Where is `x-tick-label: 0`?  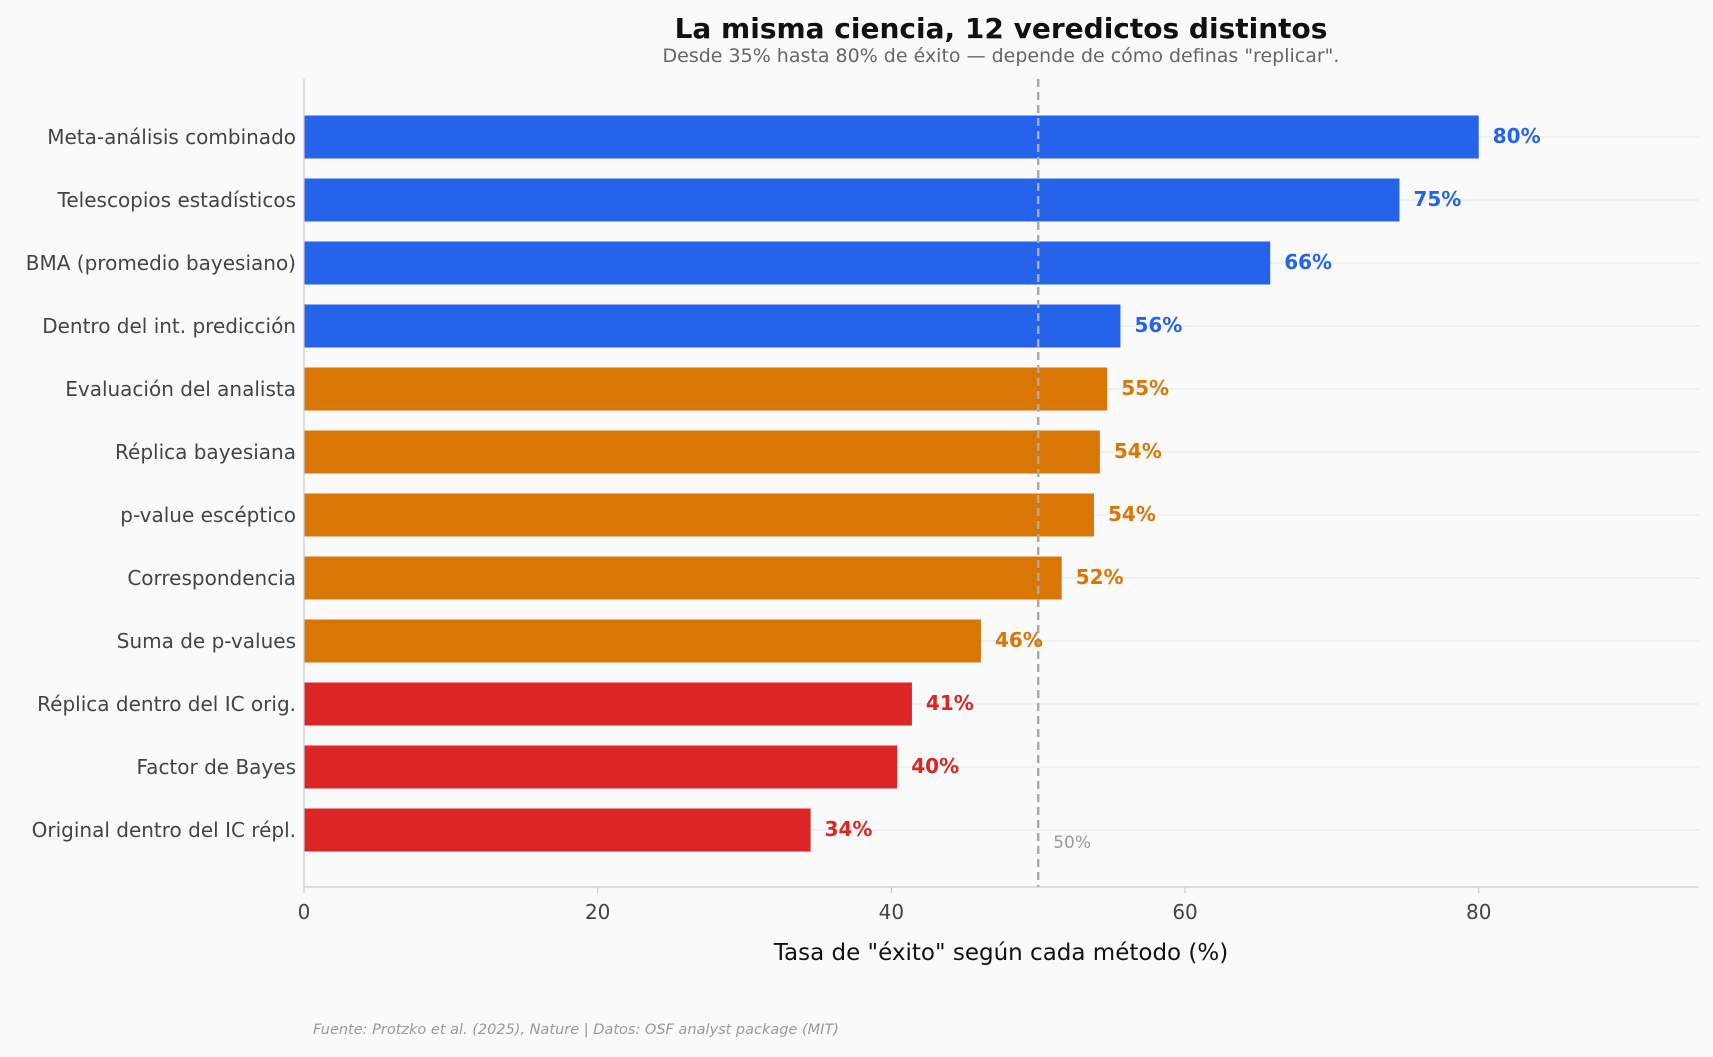
x-tick-label: 0 is located at coordinates (304, 912).